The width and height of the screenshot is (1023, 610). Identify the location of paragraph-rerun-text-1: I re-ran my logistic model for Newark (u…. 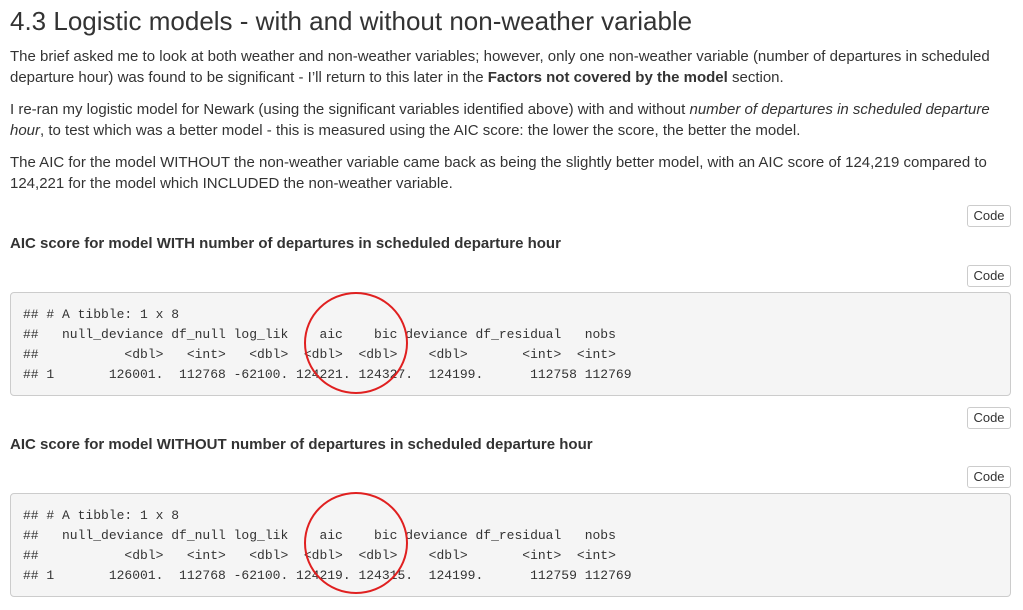
(350, 109).